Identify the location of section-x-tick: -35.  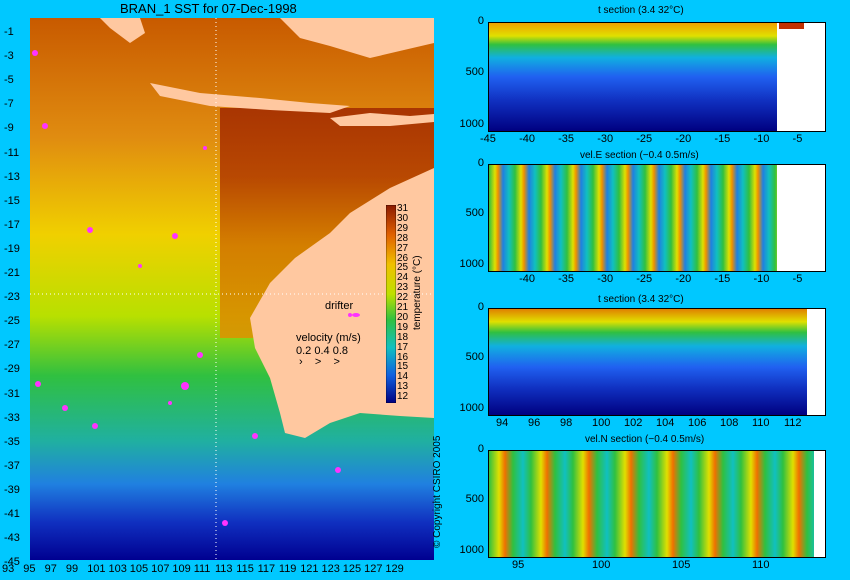
(566, 279).